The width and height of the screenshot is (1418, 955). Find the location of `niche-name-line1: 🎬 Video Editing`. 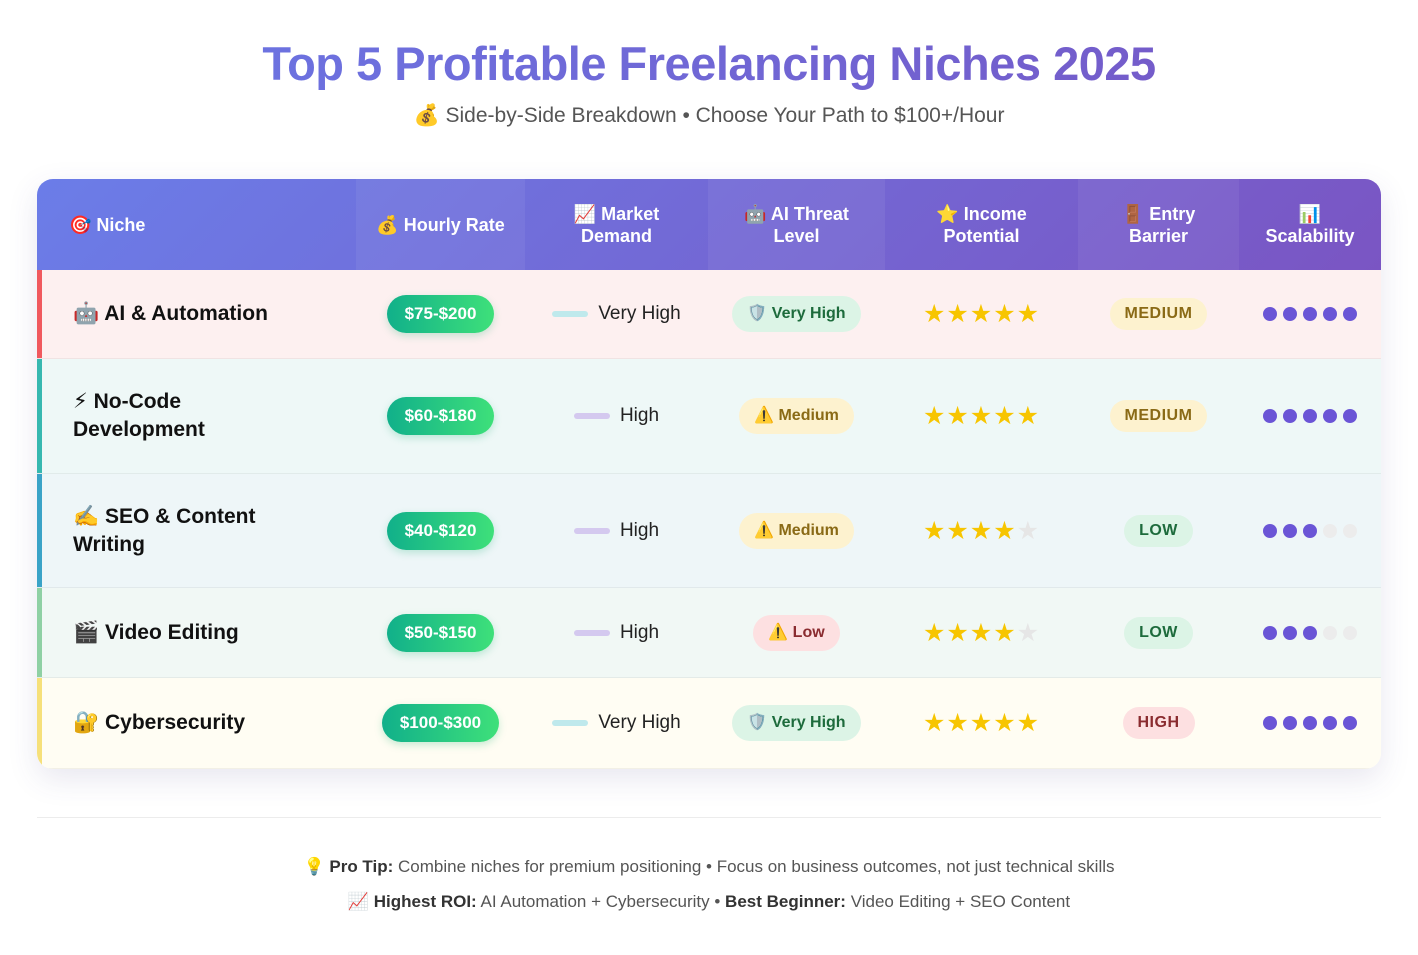

niche-name-line1: 🎬 Video Editing is located at coordinates (156, 632).